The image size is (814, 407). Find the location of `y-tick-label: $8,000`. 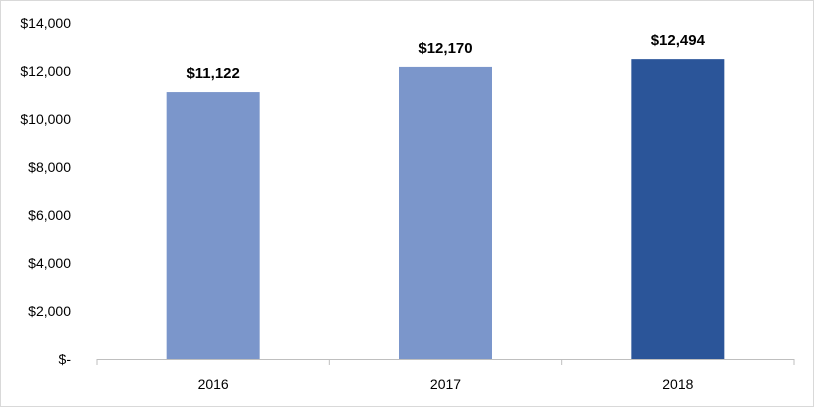

y-tick-label: $8,000 is located at coordinates (49, 167).